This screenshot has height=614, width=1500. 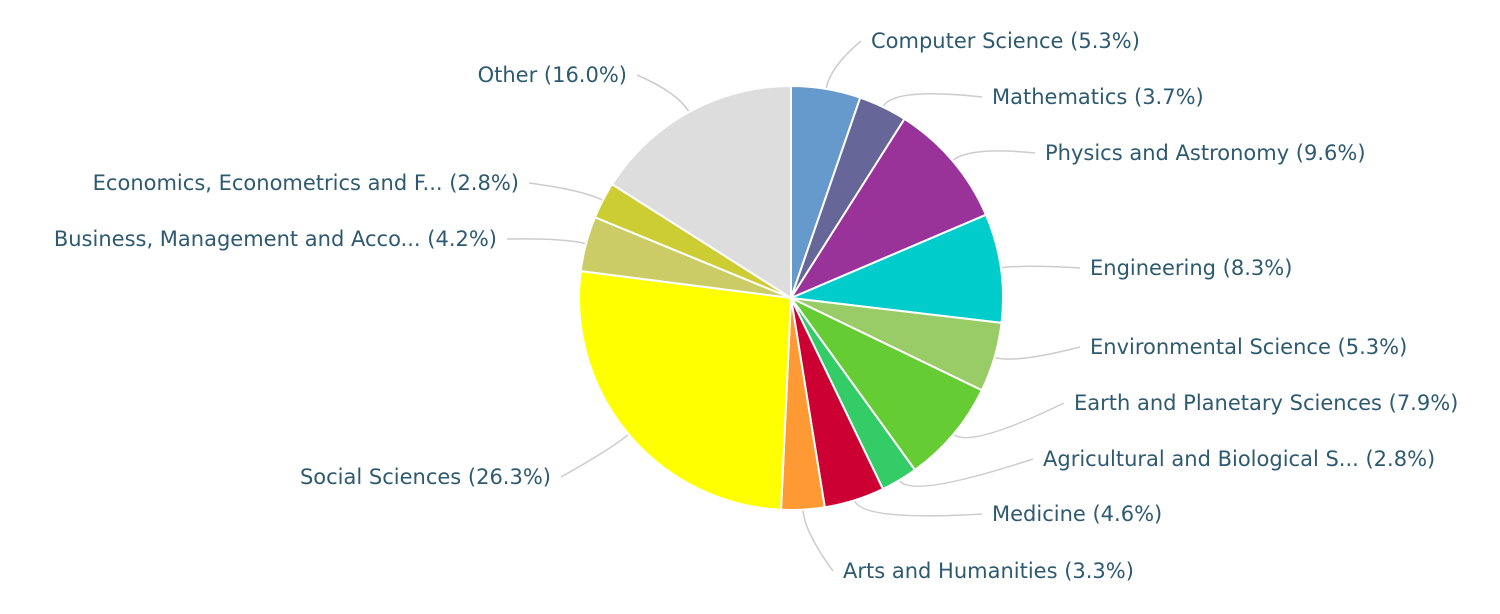 I want to click on pie-slice-social-sciences, so click(x=685, y=390).